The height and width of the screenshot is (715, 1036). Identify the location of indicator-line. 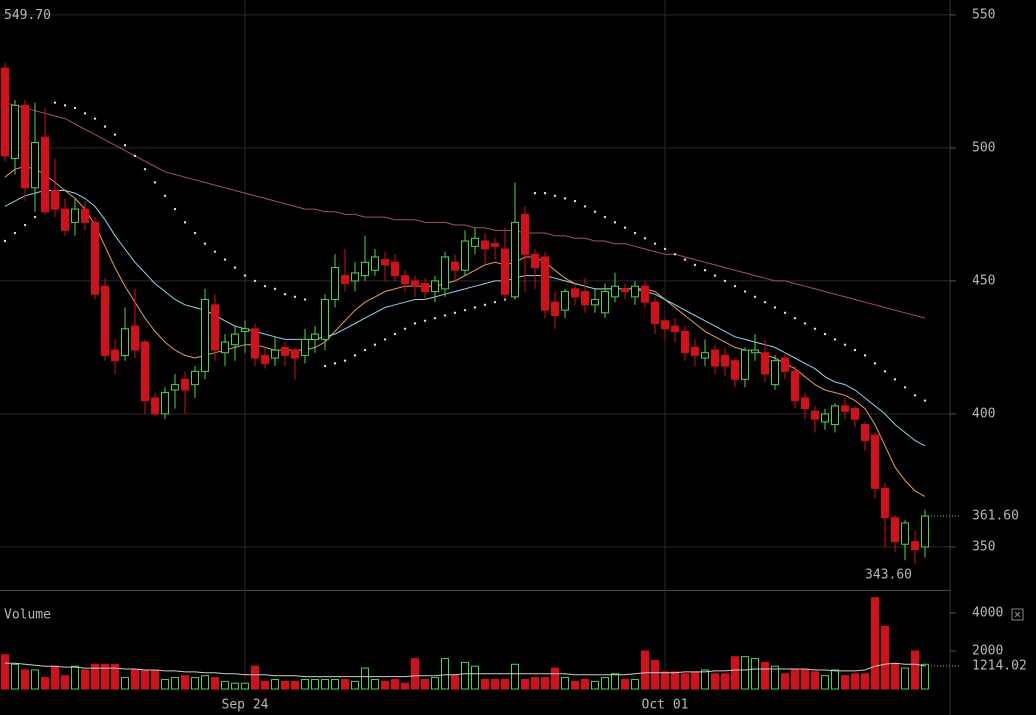
(465, 670).